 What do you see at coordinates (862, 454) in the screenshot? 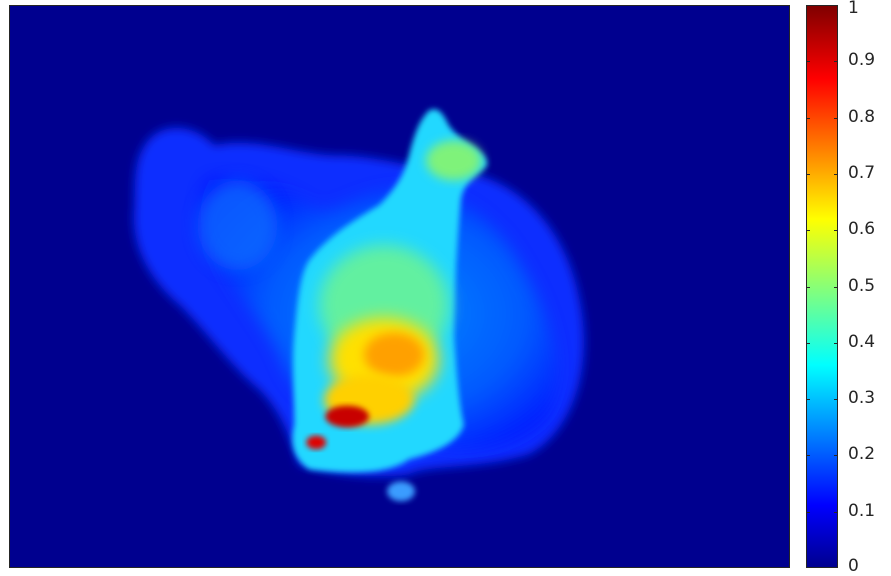
I see `colorbar-tick-label: 0.2` at bounding box center [862, 454].